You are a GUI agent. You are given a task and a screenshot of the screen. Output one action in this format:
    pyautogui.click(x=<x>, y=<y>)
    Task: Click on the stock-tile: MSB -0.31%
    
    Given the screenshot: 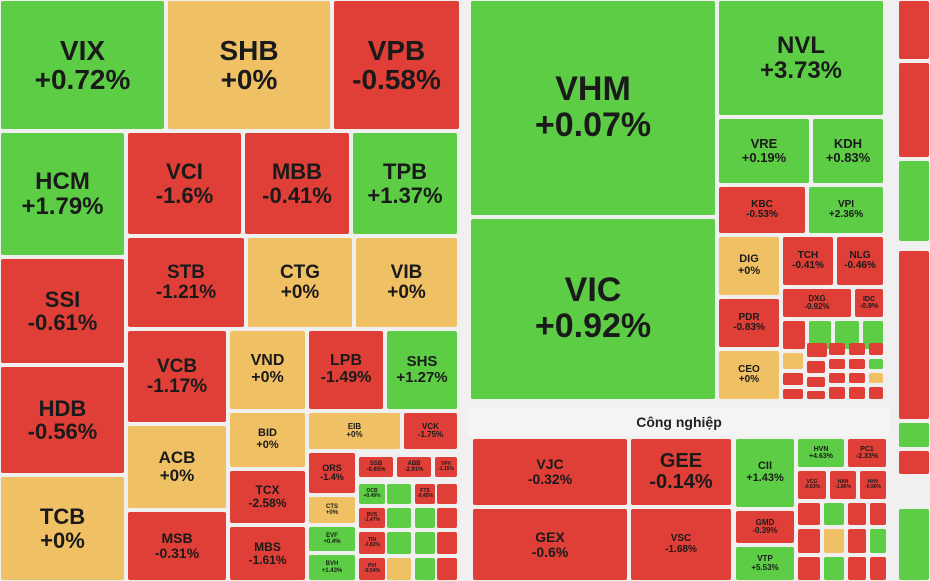 What is the action you would take?
    pyautogui.click(x=177, y=546)
    